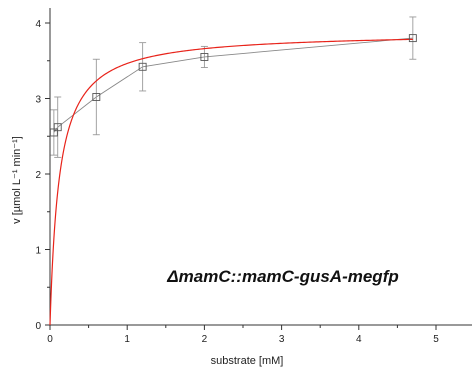 This screenshot has height=381, width=472. Describe the element at coordinates (247, 361) in the screenshot. I see `x-axis-label: substrate [mM]` at that location.